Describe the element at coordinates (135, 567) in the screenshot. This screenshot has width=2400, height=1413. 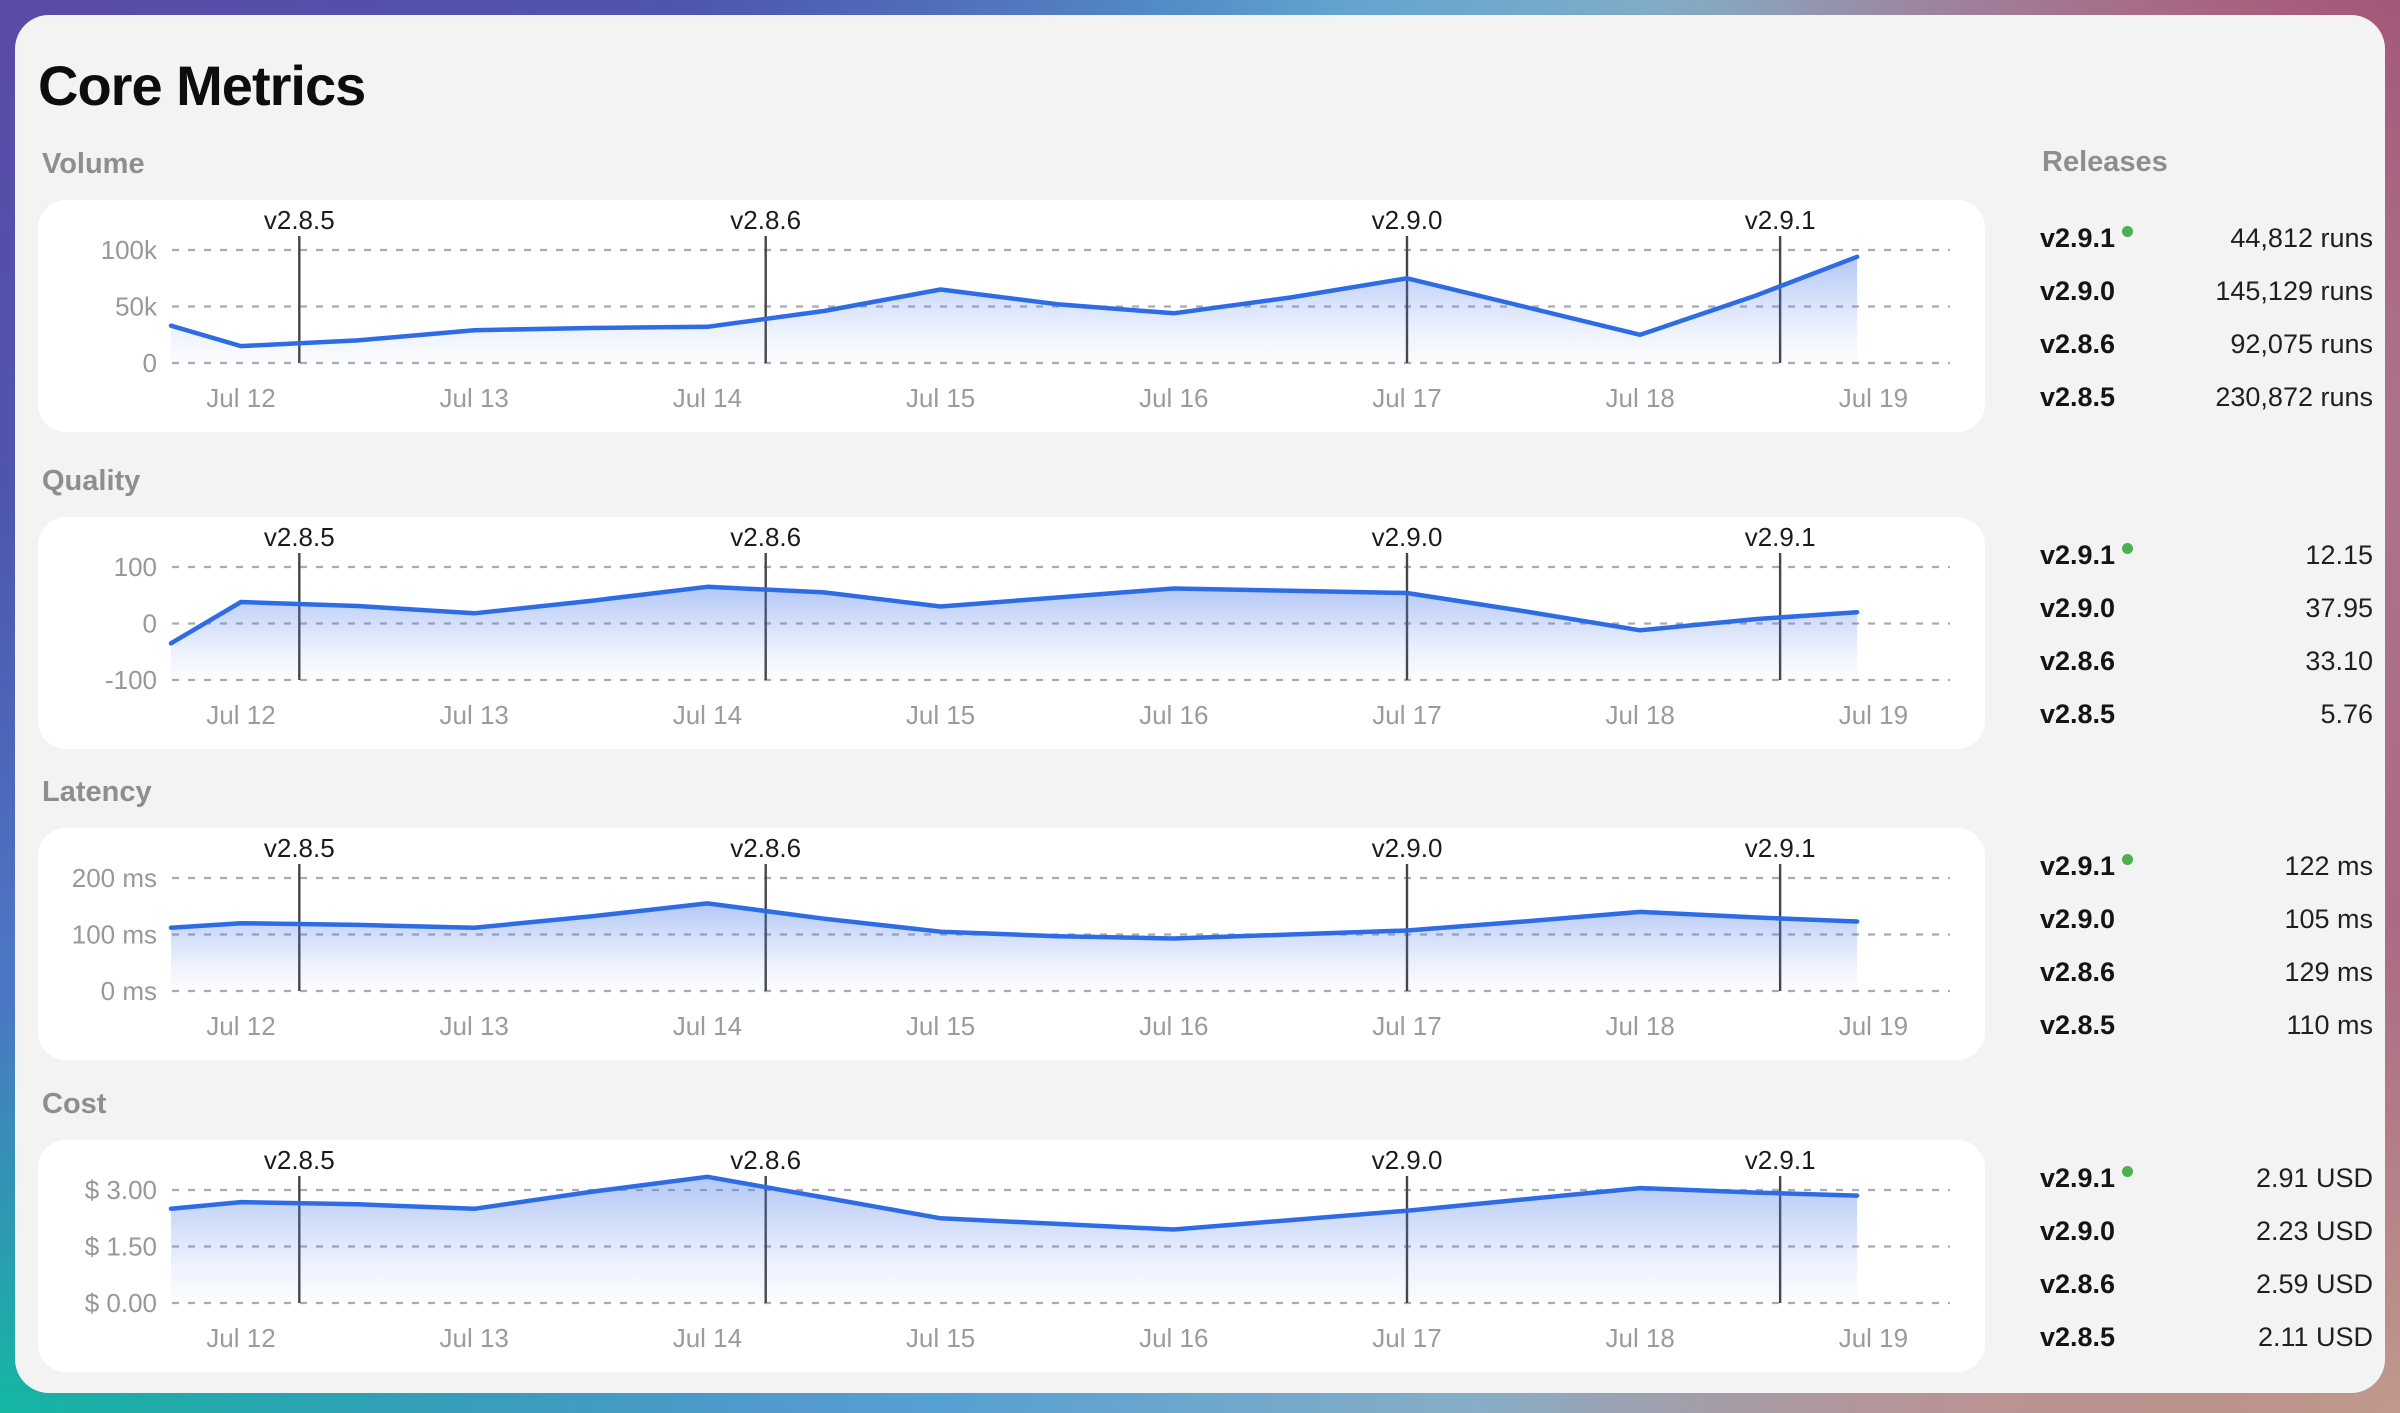
I see `y-tick-label: 100` at that location.